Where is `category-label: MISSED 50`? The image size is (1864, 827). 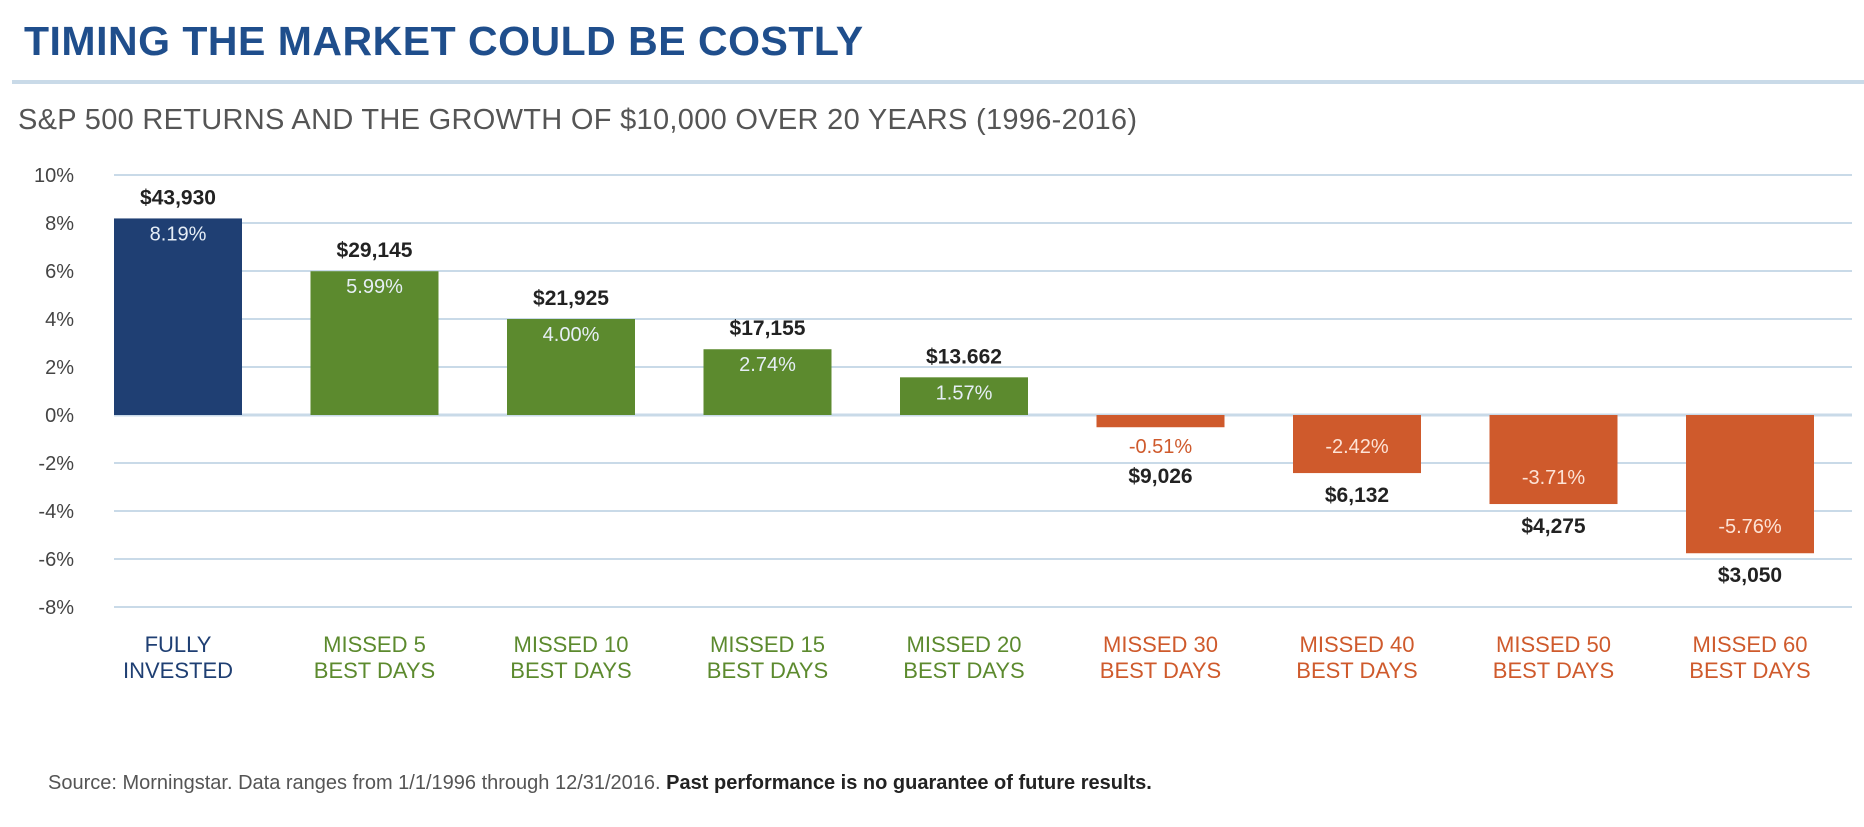 category-label: MISSED 50 is located at coordinates (1553, 644).